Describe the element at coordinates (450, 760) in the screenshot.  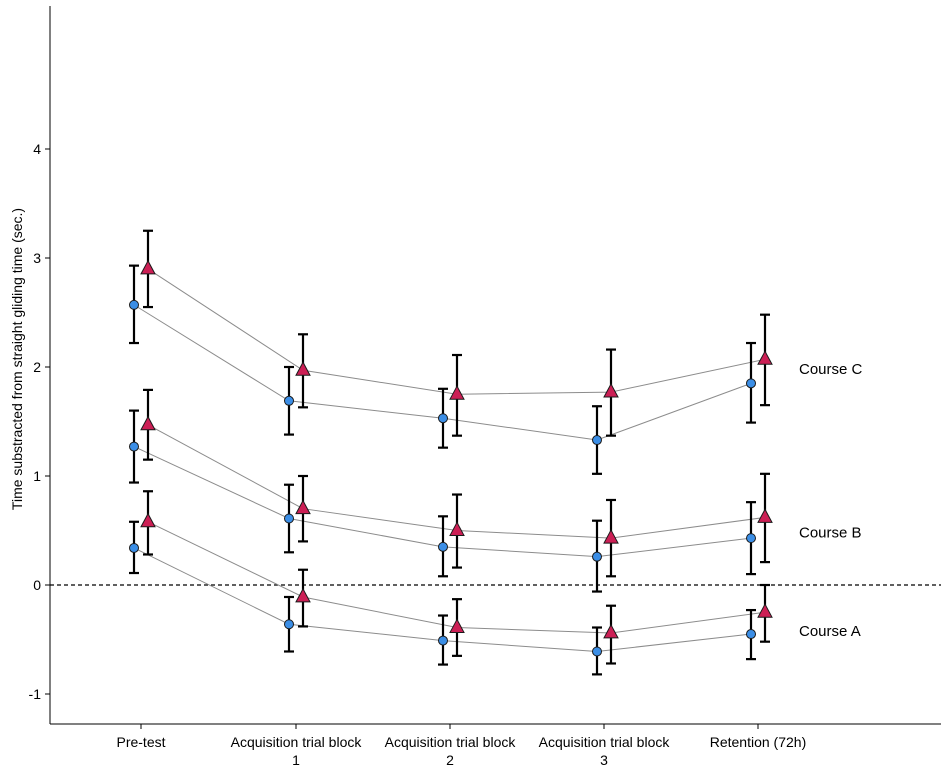
I see `x-tick-label: 2` at that location.